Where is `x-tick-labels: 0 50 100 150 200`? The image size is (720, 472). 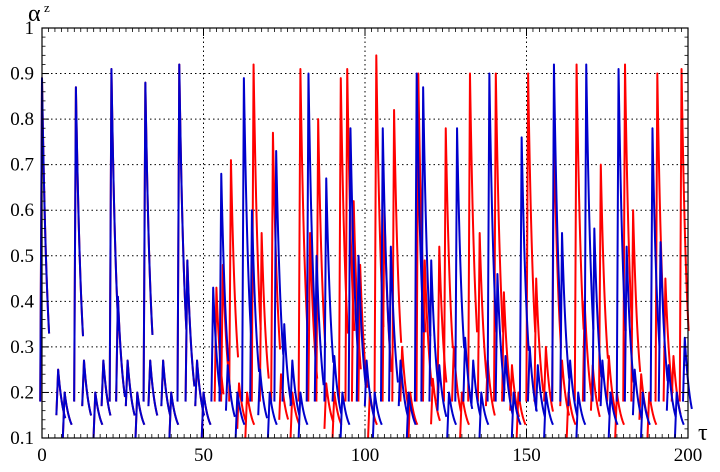
x-tick-labels: 0 50 100 150 200 is located at coordinates (369, 455).